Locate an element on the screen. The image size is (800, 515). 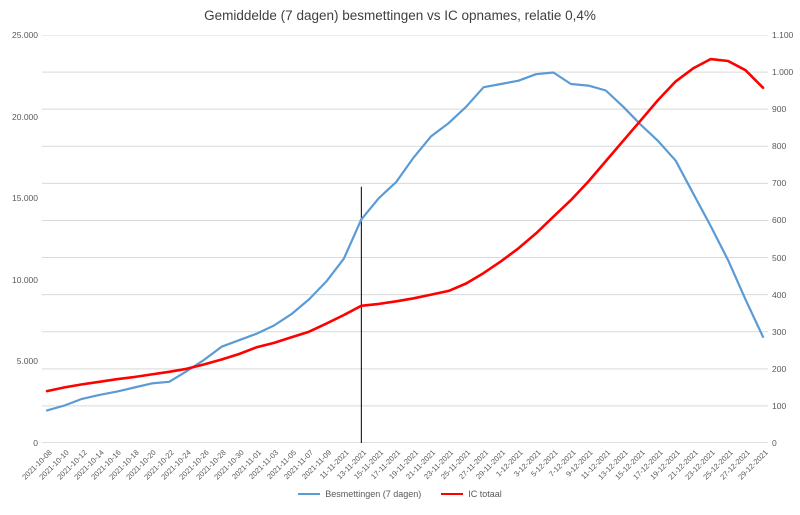
legend-label: Besmettingen (7 dagen) is located at coordinates (373, 494).